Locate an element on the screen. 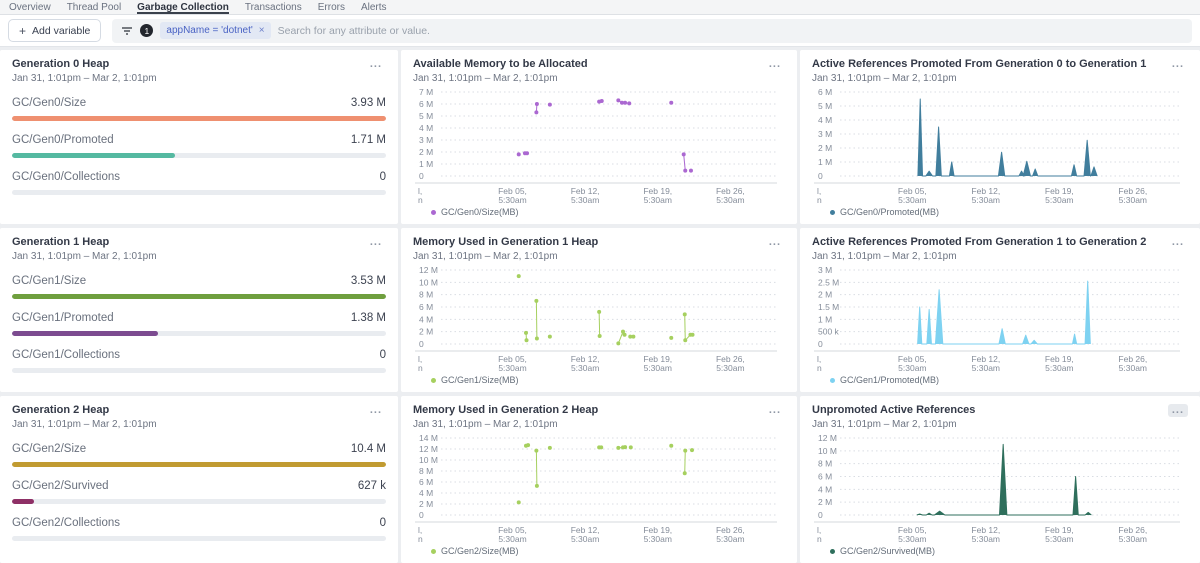  legend-label: GC/Gen1/Size(MB) is located at coordinates (480, 380).